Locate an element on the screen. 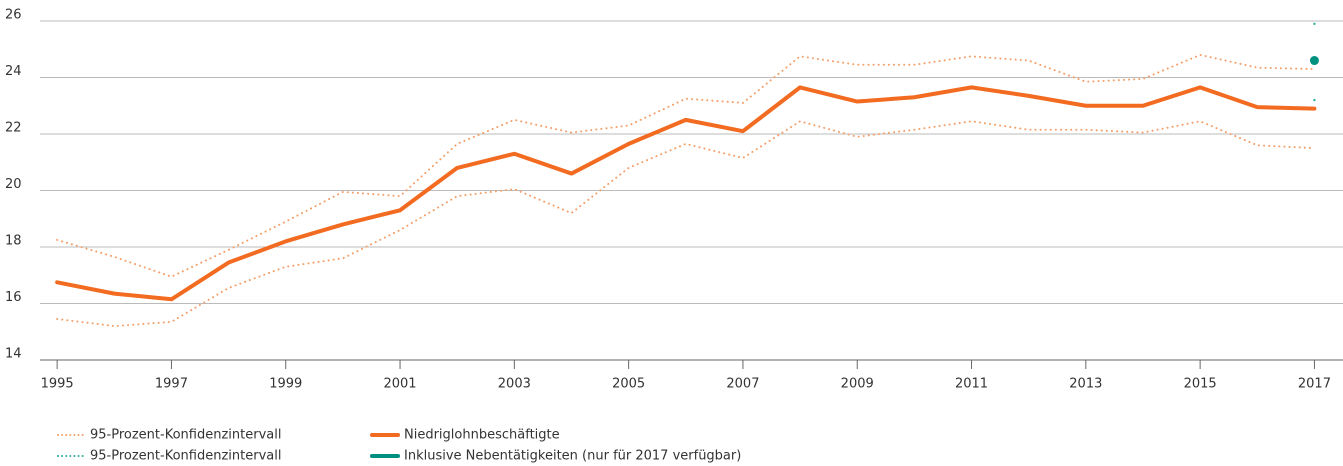 This screenshot has height=466, width=1343. x-tick-label: 2015 is located at coordinates (1200, 384).